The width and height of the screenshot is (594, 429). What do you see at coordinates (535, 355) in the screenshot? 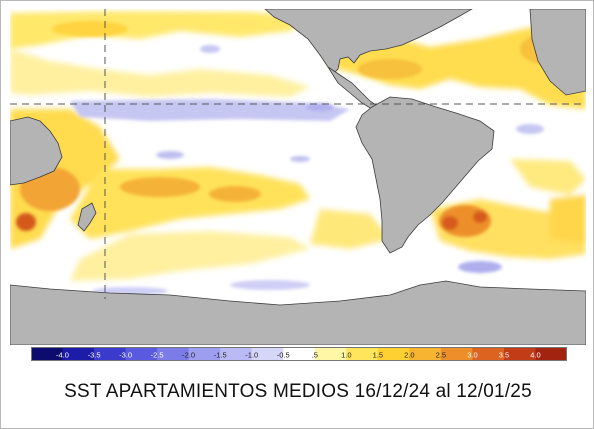
I see `legend-tick-label: 4.0` at bounding box center [535, 355].